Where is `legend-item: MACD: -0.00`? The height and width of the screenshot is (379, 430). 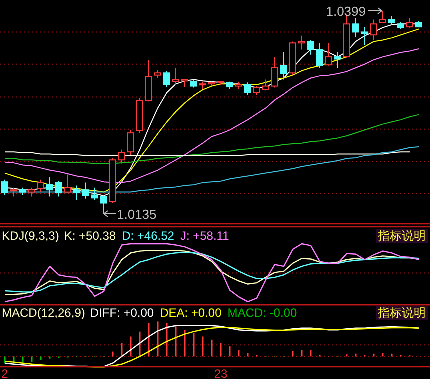 legend-item: MACD: -0.00 is located at coordinates (263, 313).